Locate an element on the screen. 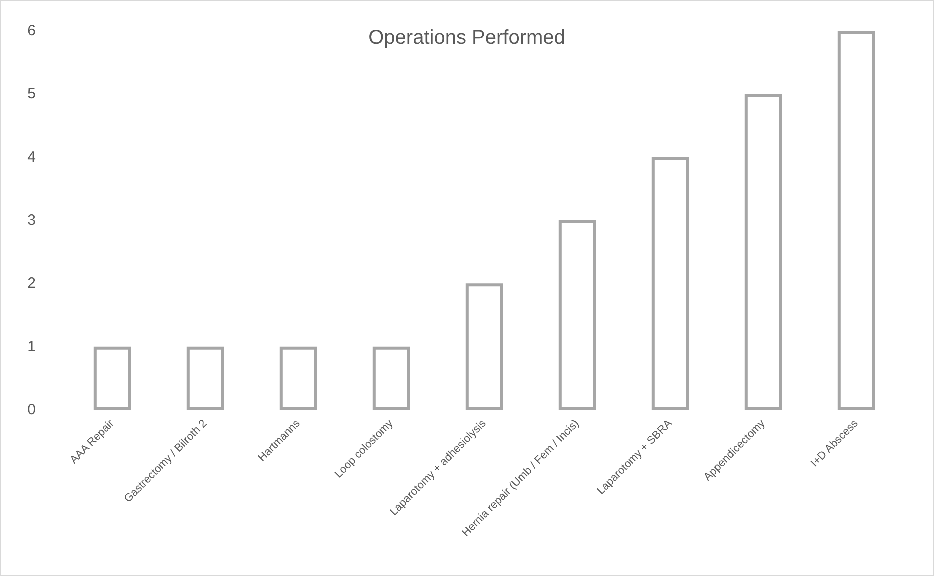  y-tick-label: 3 is located at coordinates (32, 220).